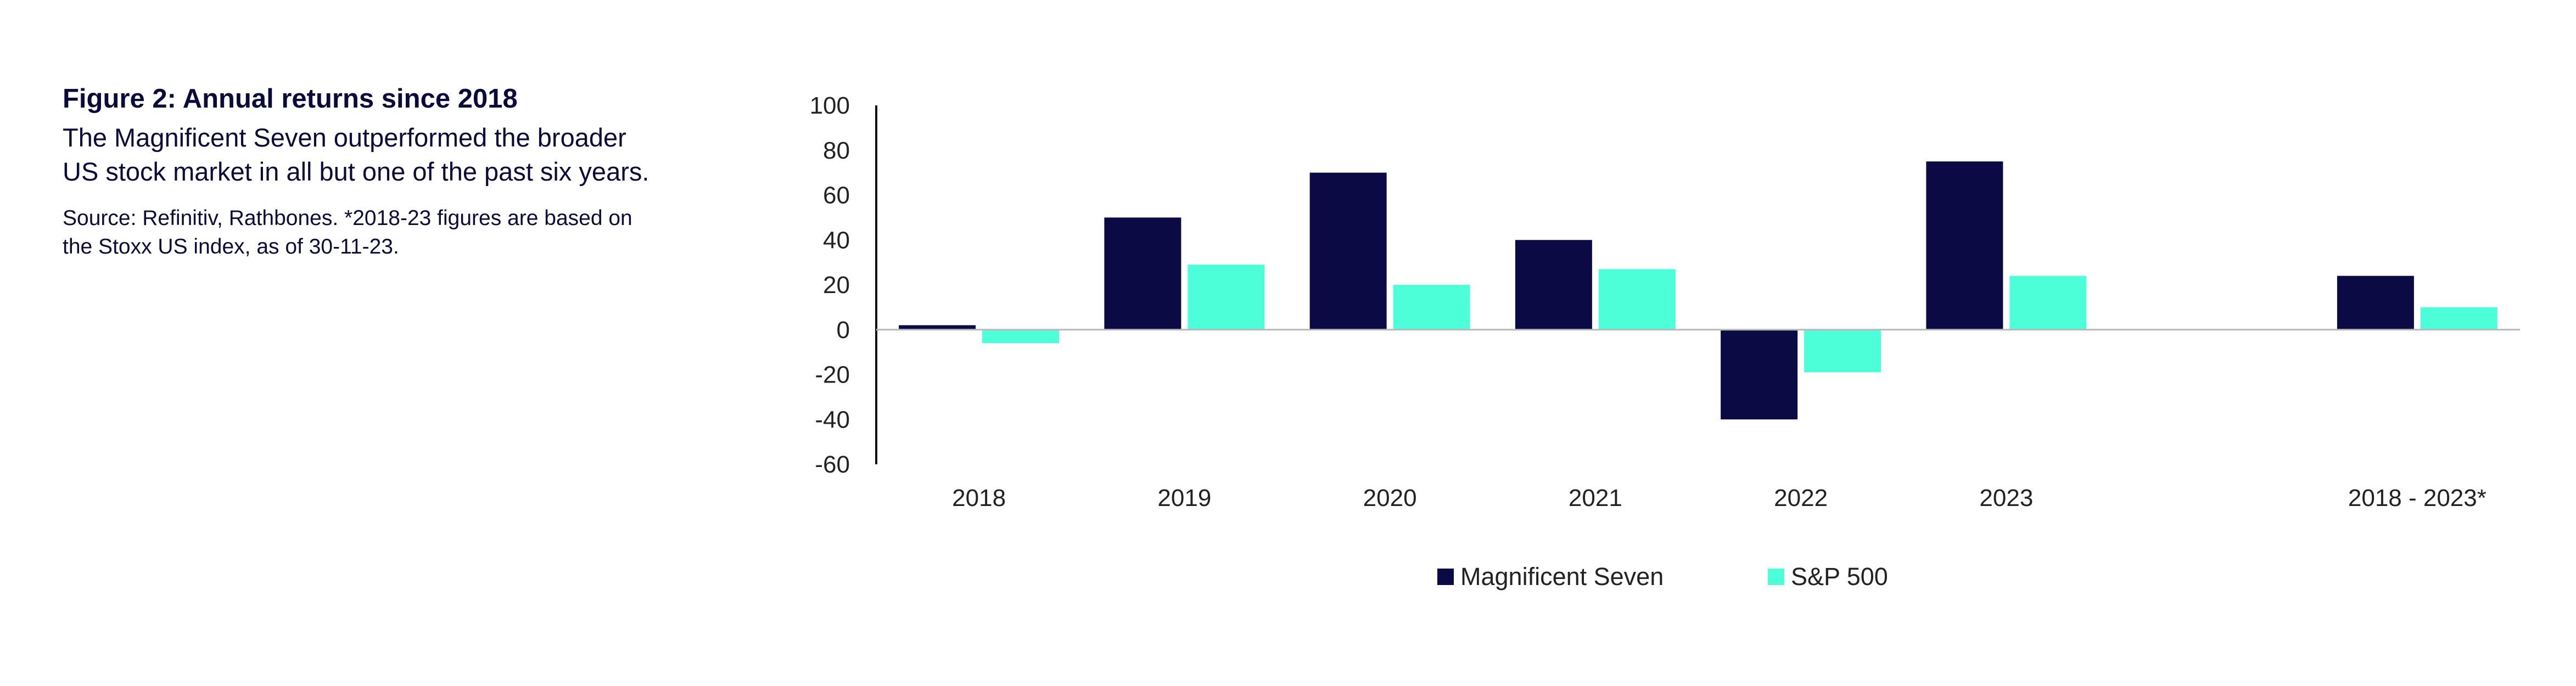  Describe the element at coordinates (2418, 498) in the screenshot. I see `x-tick-label: 2018 - 2023*` at that location.